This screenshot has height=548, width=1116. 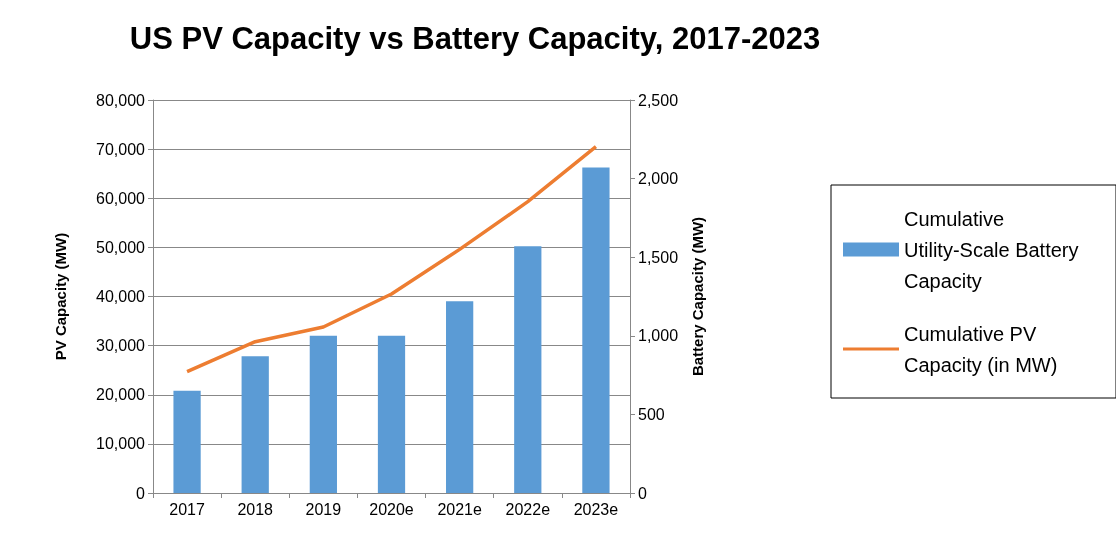 I want to click on x-tick-label: 2022e, so click(x=528, y=509).